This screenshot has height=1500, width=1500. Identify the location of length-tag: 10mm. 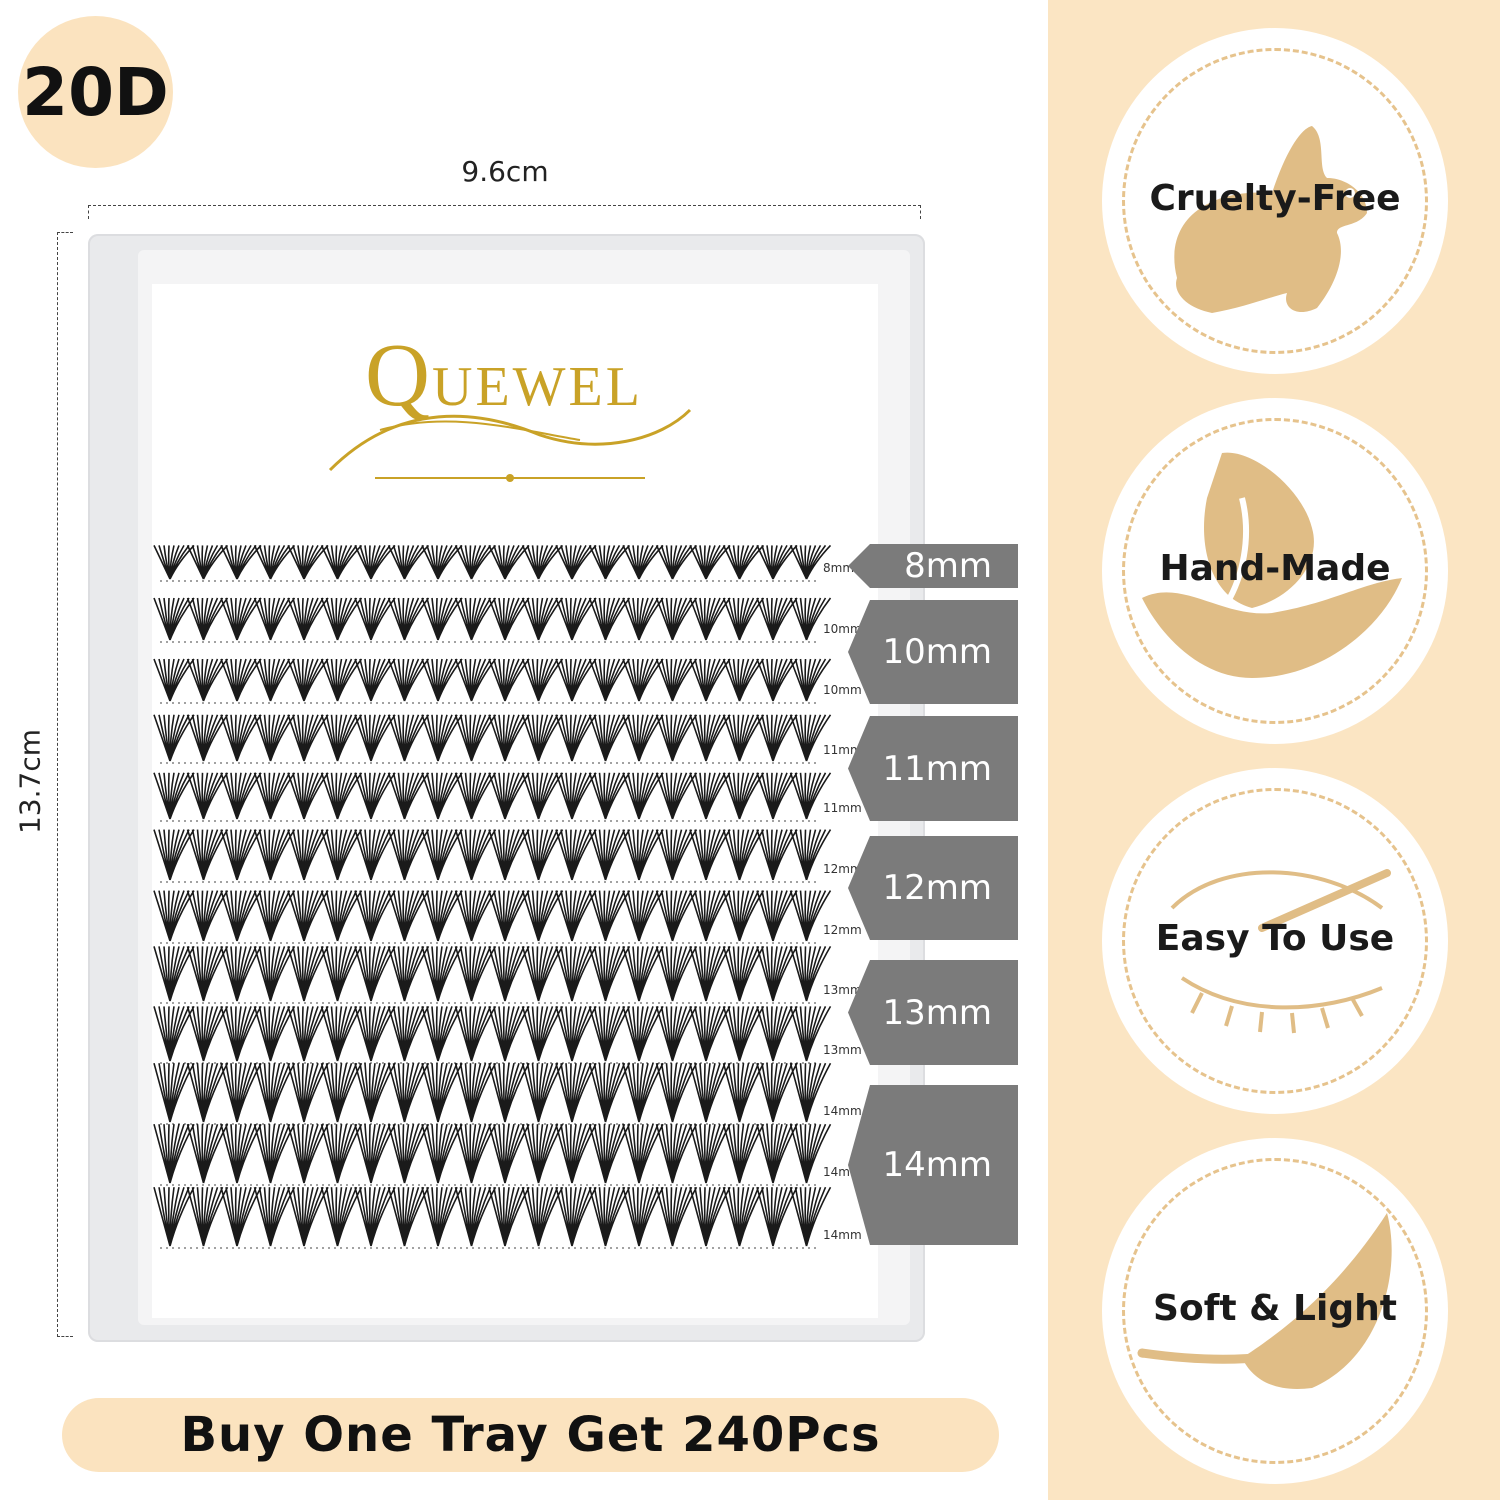
(933, 652).